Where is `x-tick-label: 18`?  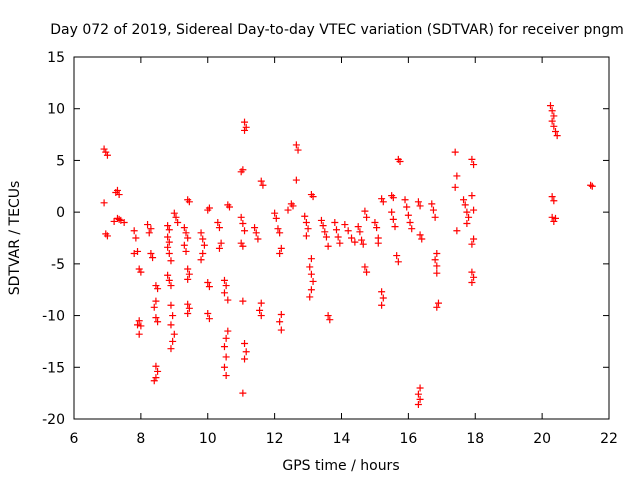
x-tick-label: 18 is located at coordinates (475, 439).